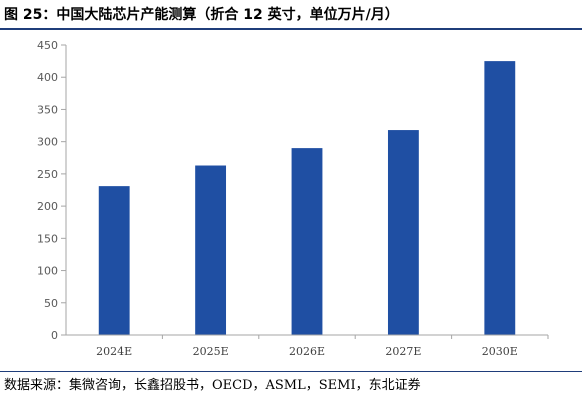 The height and width of the screenshot is (402, 582). I want to click on y-tick-label: 300, so click(47, 142).